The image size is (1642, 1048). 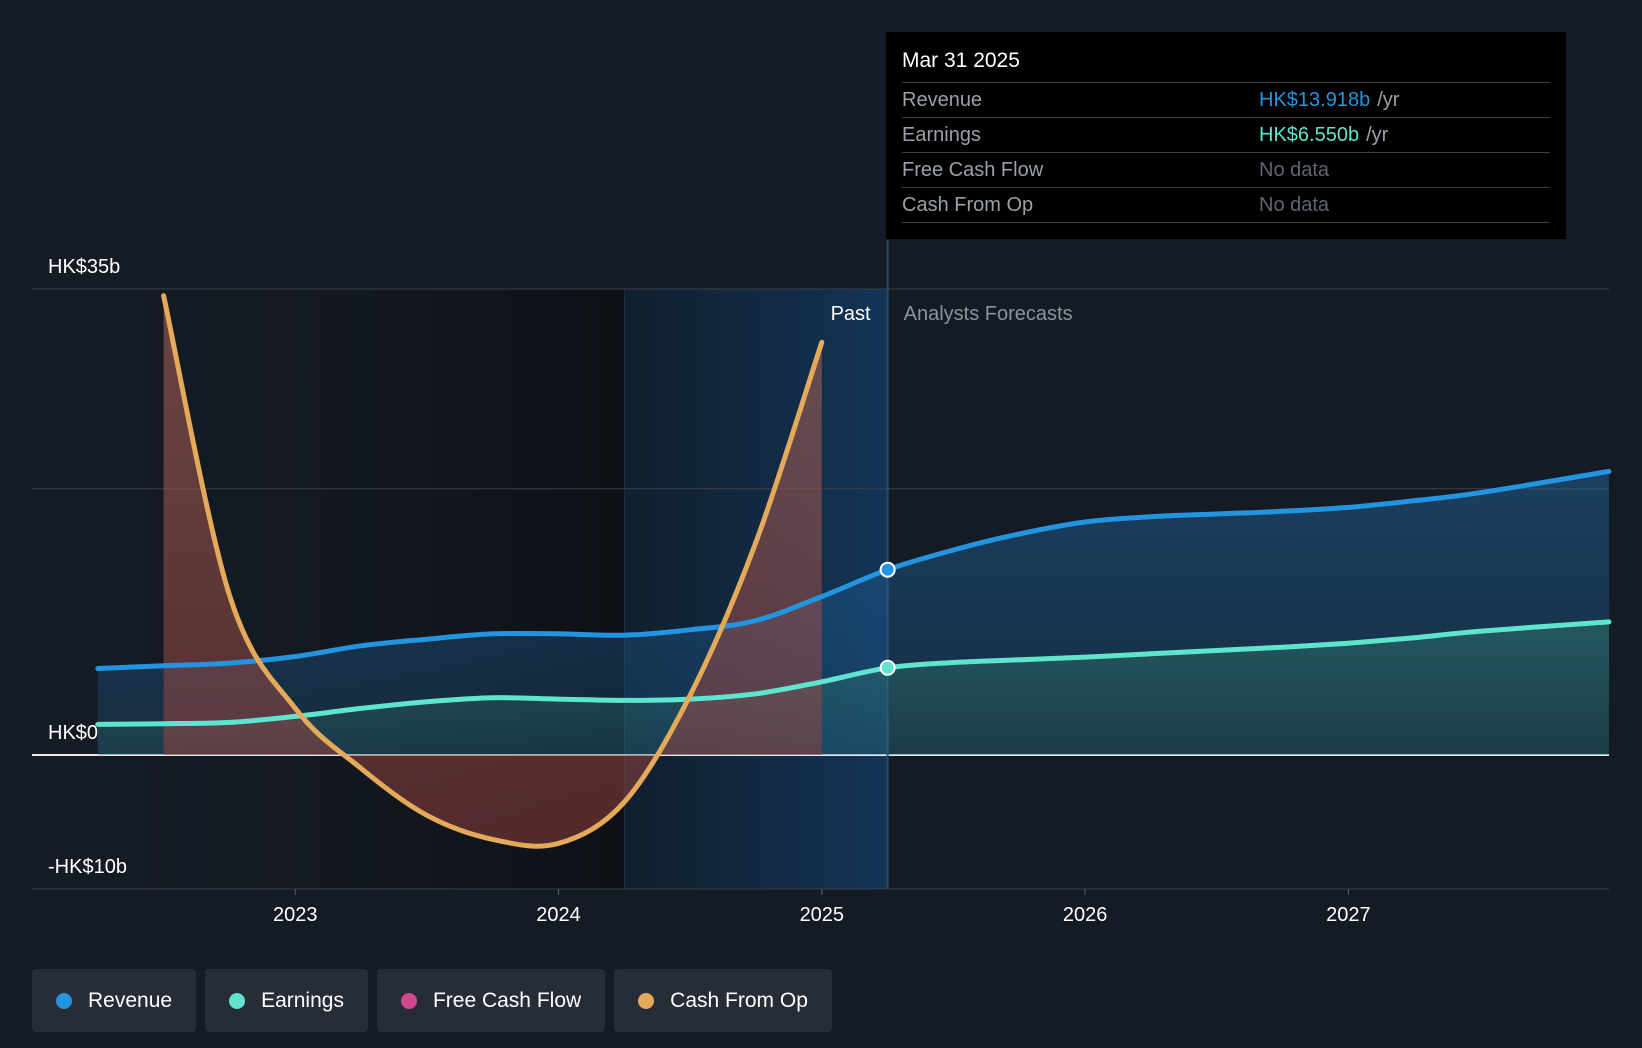 I want to click on y-axis-label: HK$35b, so click(x=84, y=267).